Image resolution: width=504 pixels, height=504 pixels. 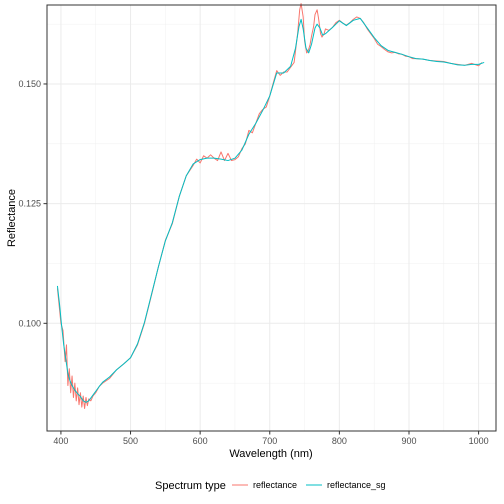 What do you see at coordinates (479, 441) in the screenshot?
I see `x-tick-label: 1000` at bounding box center [479, 441].